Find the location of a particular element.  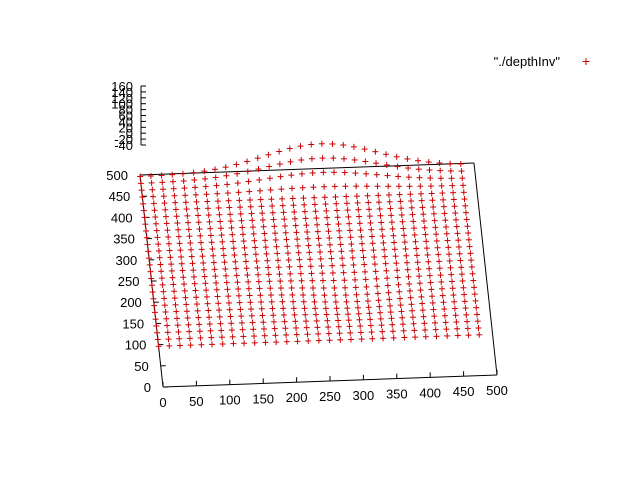

y-tick-label: 200 is located at coordinates (131, 302).